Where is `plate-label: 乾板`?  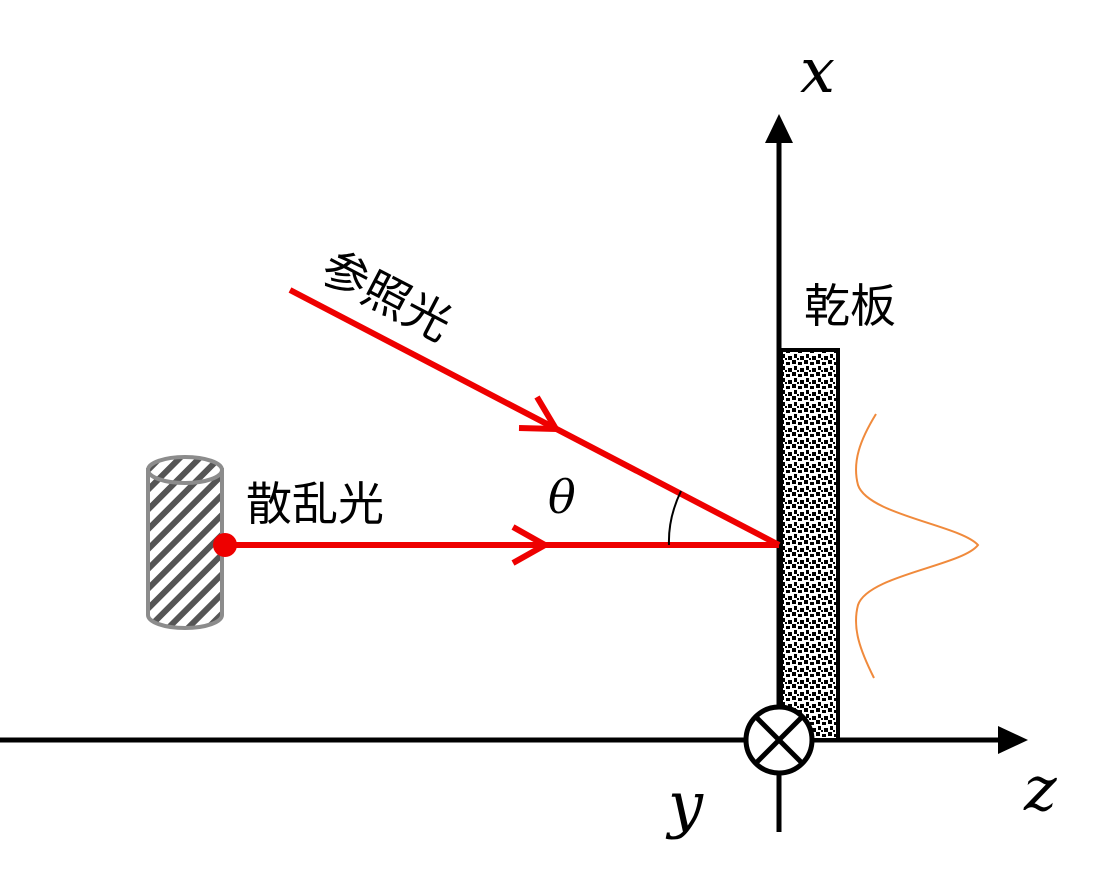
plate-label: 乾板 is located at coordinates (850, 306).